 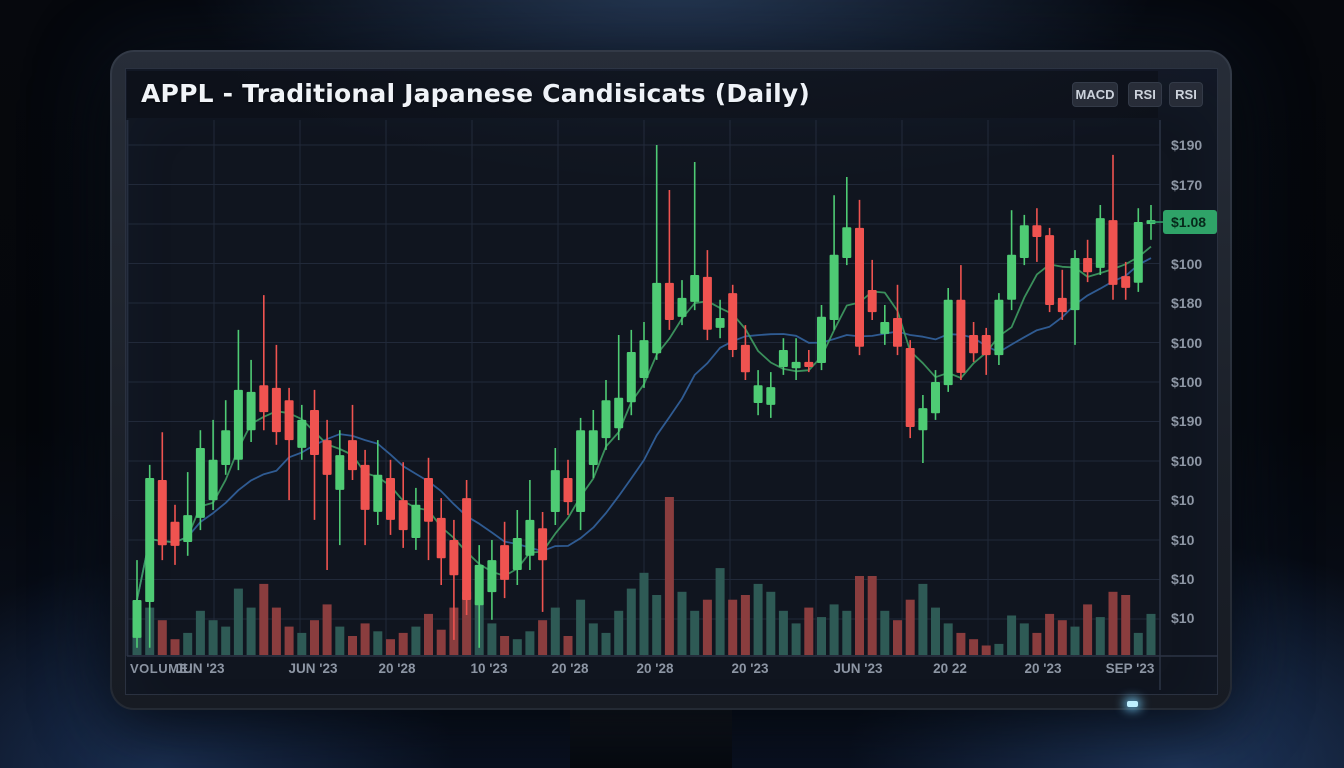 What do you see at coordinates (1186, 94) in the screenshot?
I see `rsi-button-2: RSI` at bounding box center [1186, 94].